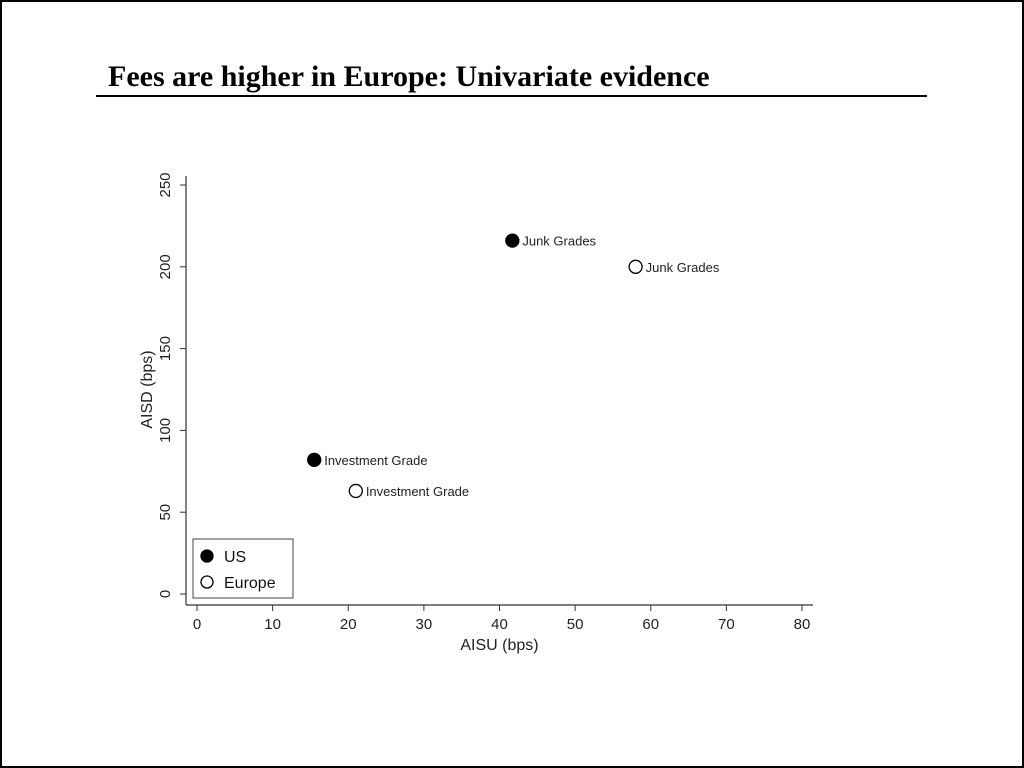 The height and width of the screenshot is (768, 1024). Describe the element at coordinates (207, 582) in the screenshot. I see `legend-marker-europe` at that location.